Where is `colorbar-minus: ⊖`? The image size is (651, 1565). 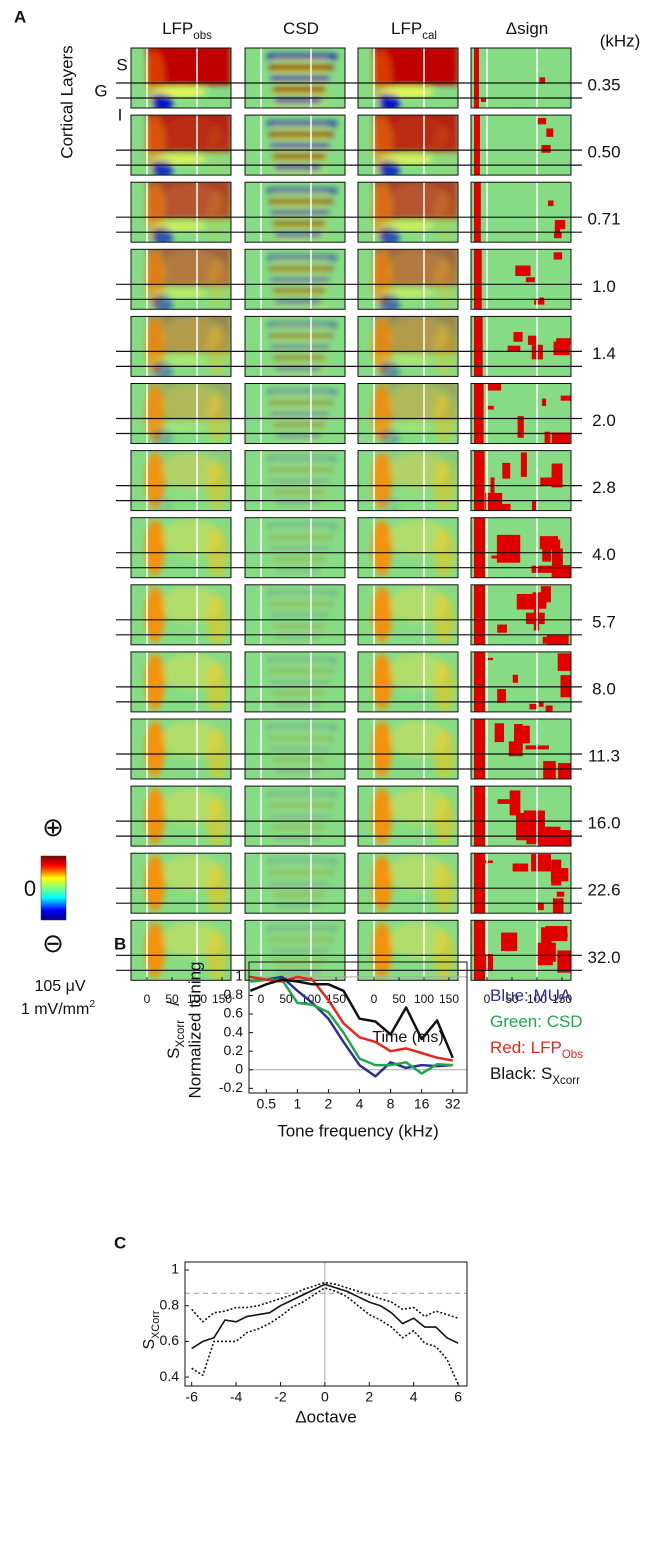
colorbar-minus: ⊖ is located at coordinates (53, 943).